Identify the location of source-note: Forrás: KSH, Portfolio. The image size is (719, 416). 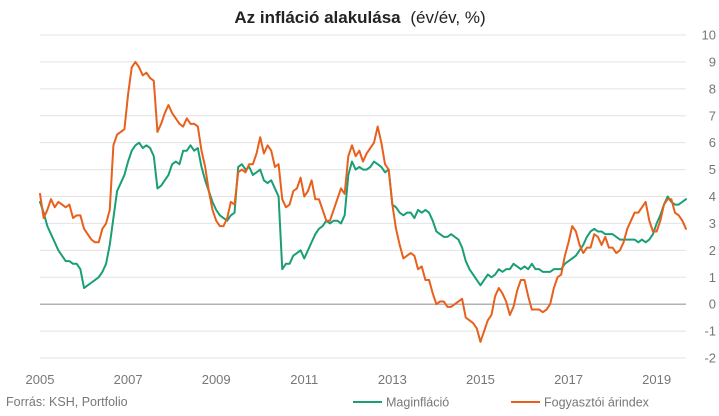
(67, 402).